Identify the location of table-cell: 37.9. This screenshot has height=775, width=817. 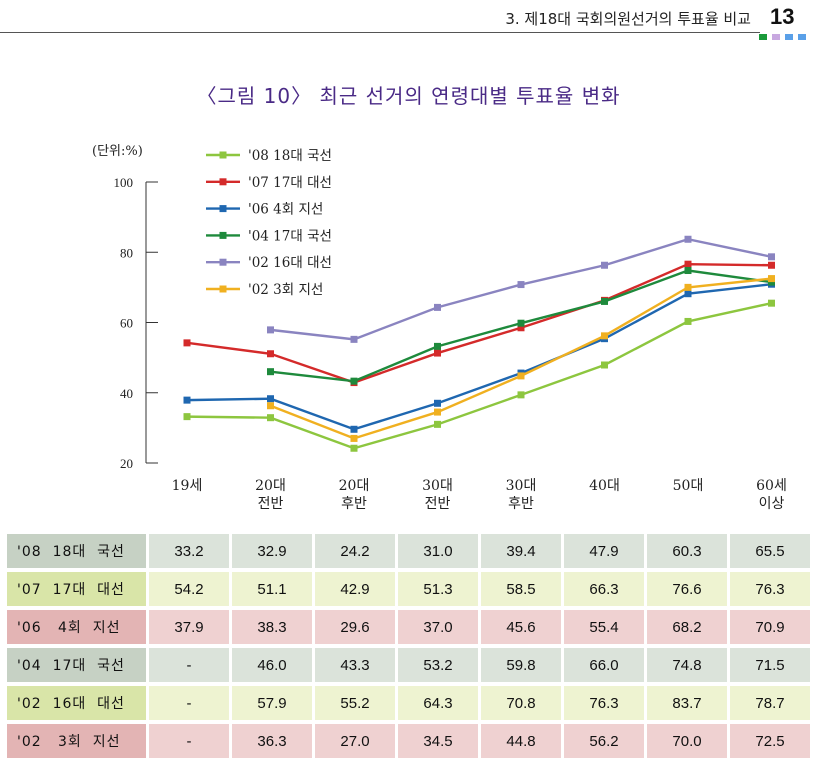
(189, 627).